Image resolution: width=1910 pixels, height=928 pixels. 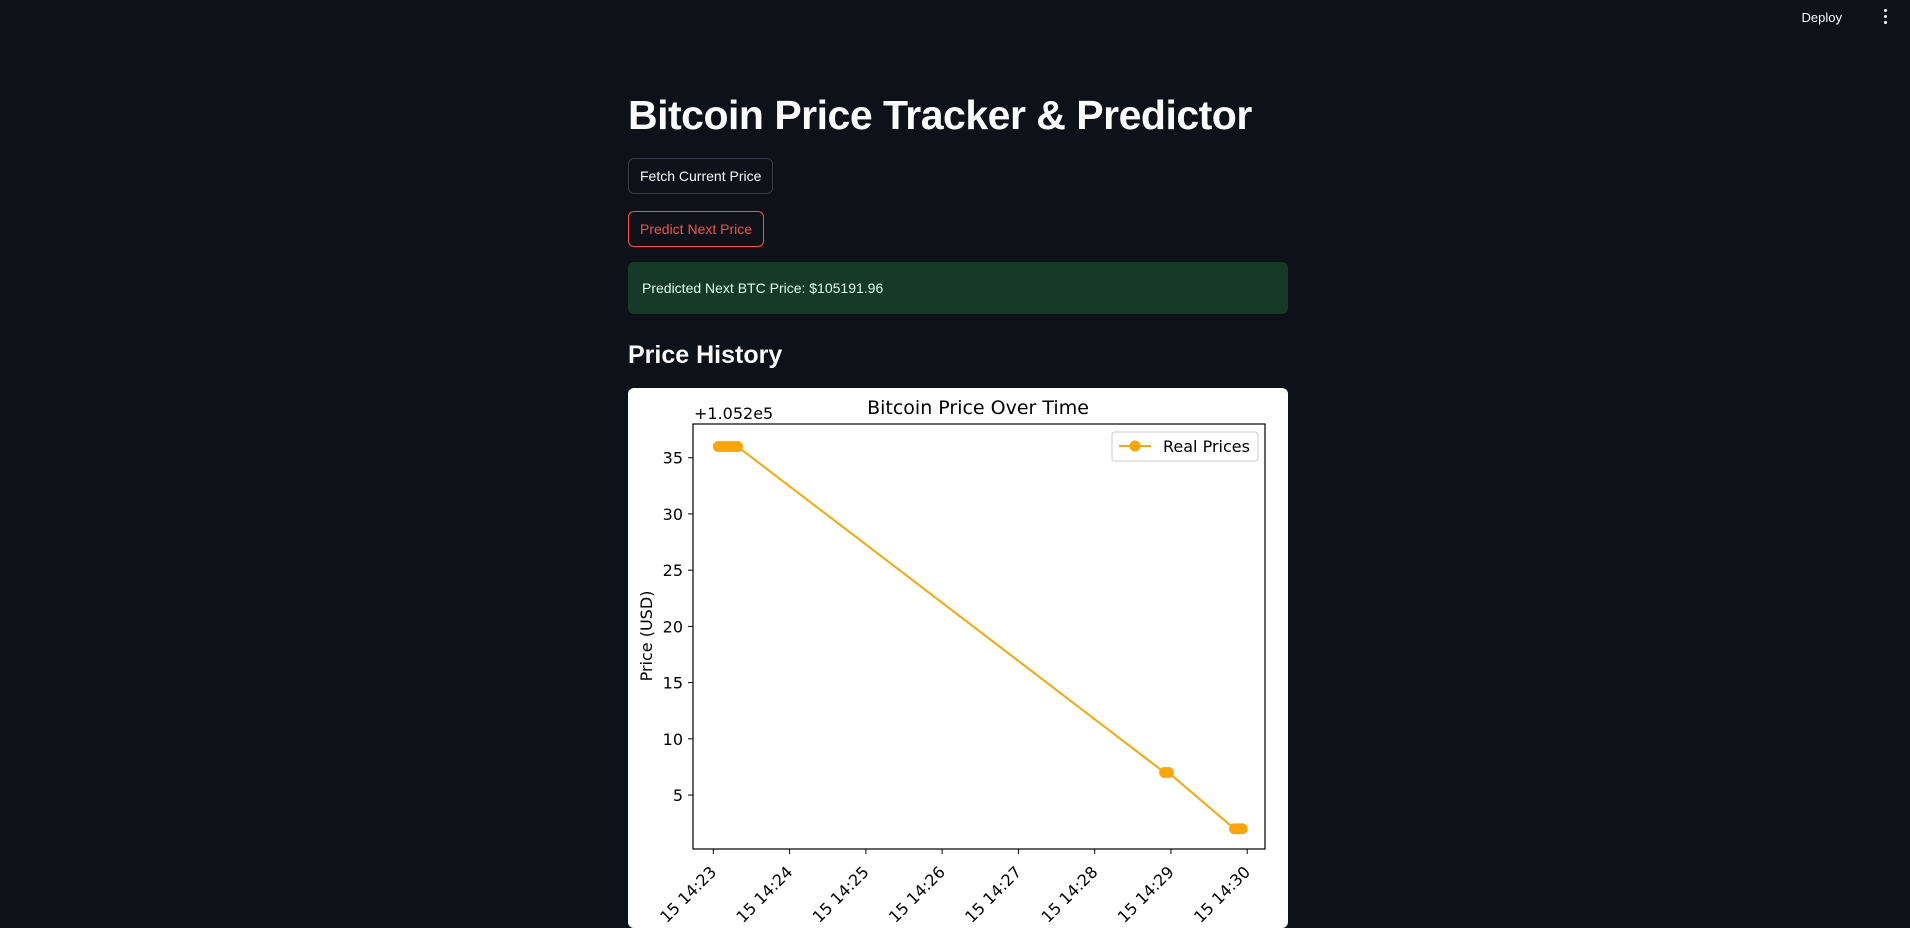 I want to click on prediction-message: Predicted Next BTC Price: $105191.96, so click(x=763, y=288).